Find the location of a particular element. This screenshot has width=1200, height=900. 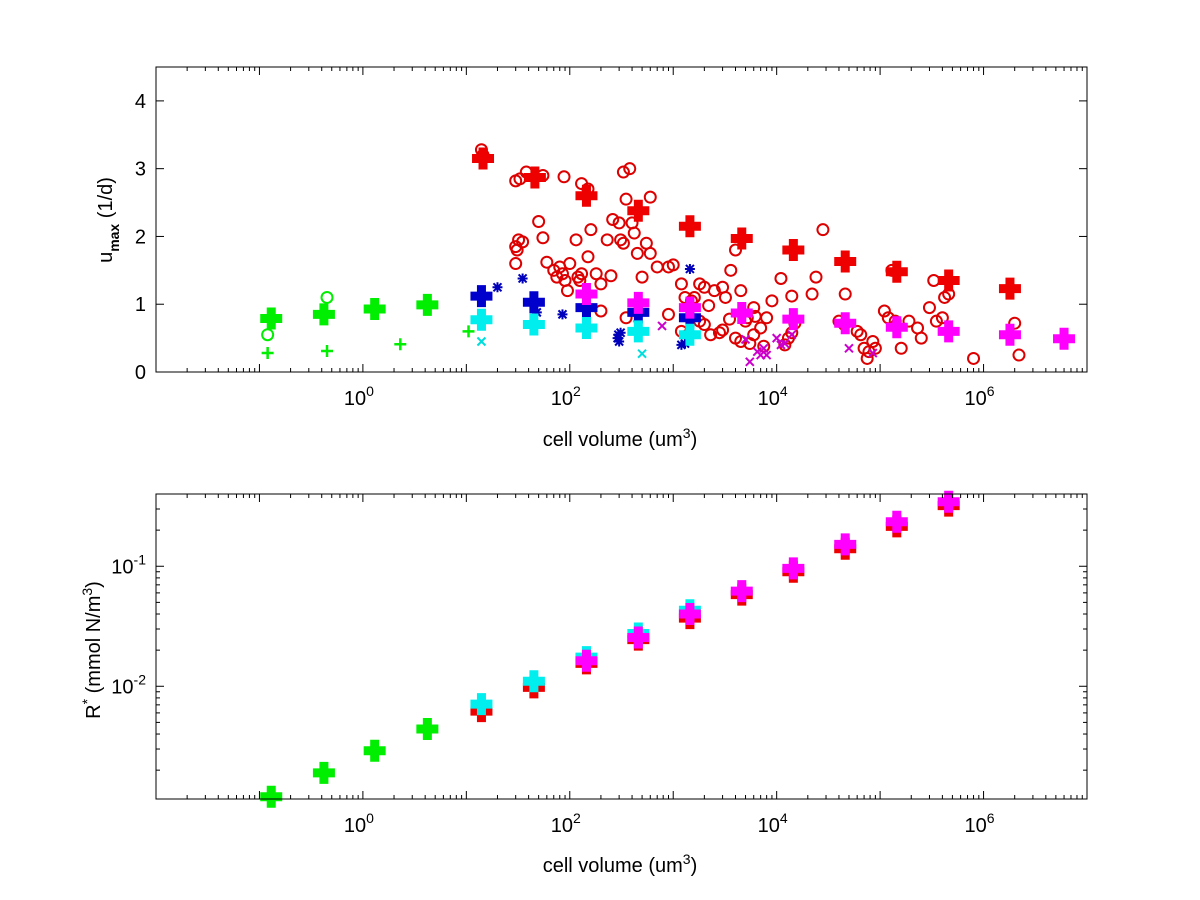

half-saturation-series-green-model-crosses is located at coordinates (349, 763).